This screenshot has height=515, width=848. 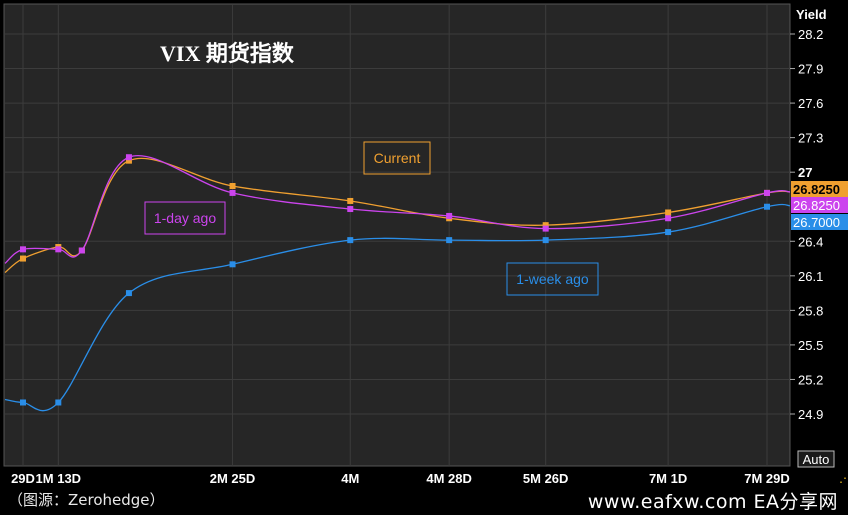 What do you see at coordinates (668, 478) in the screenshot?
I see `x-tick-label: 7M 1D` at bounding box center [668, 478].